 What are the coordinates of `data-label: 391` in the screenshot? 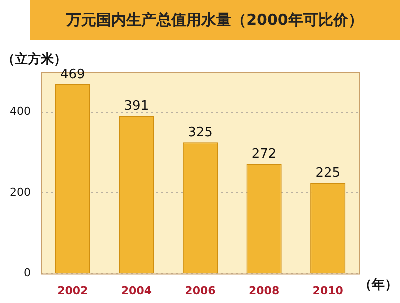 It's located at (137, 106).